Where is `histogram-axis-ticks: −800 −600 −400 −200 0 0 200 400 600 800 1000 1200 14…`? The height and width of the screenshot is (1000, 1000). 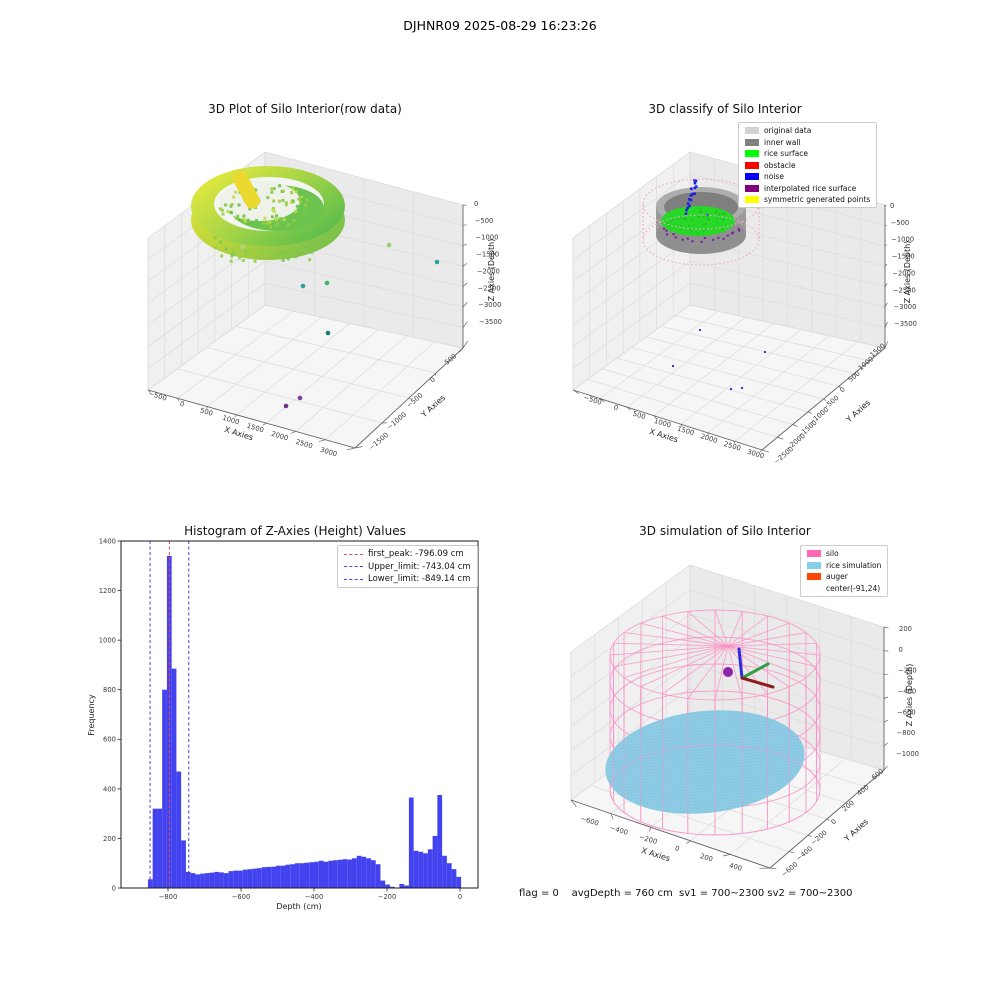 histogram-axis-ticks: −800 −600 −400 −200 0 0 200 400 600 800 1000 1200 14… is located at coordinates (274, 724).